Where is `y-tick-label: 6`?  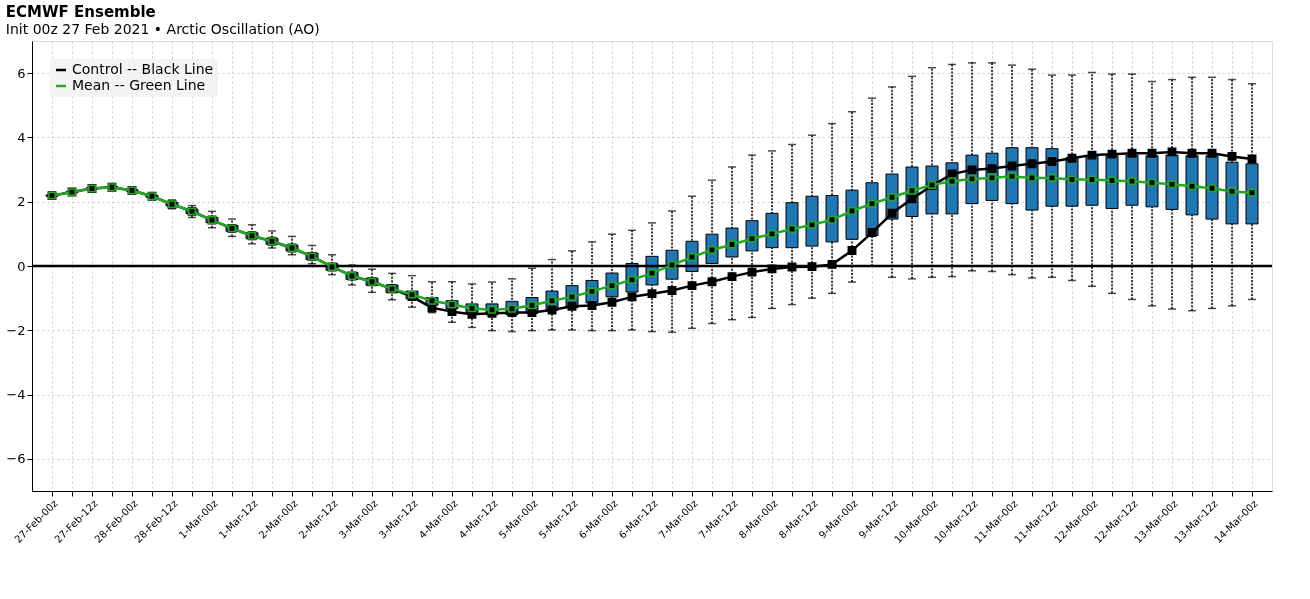
y-tick-label: 6 is located at coordinates (21, 73).